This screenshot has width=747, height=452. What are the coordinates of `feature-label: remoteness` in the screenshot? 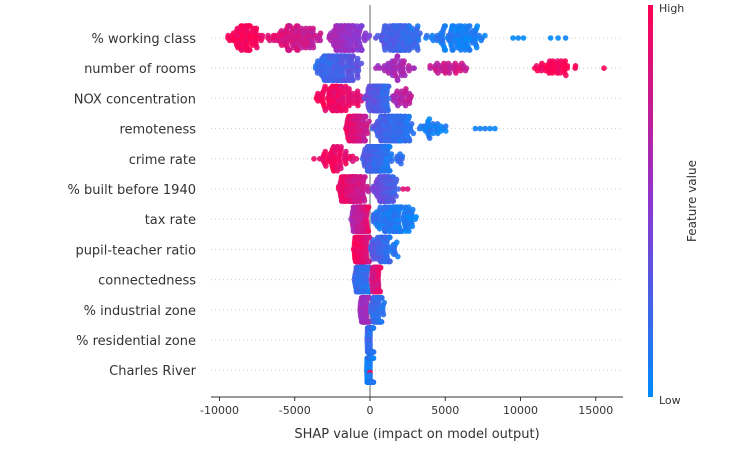 It's located at (157, 130).